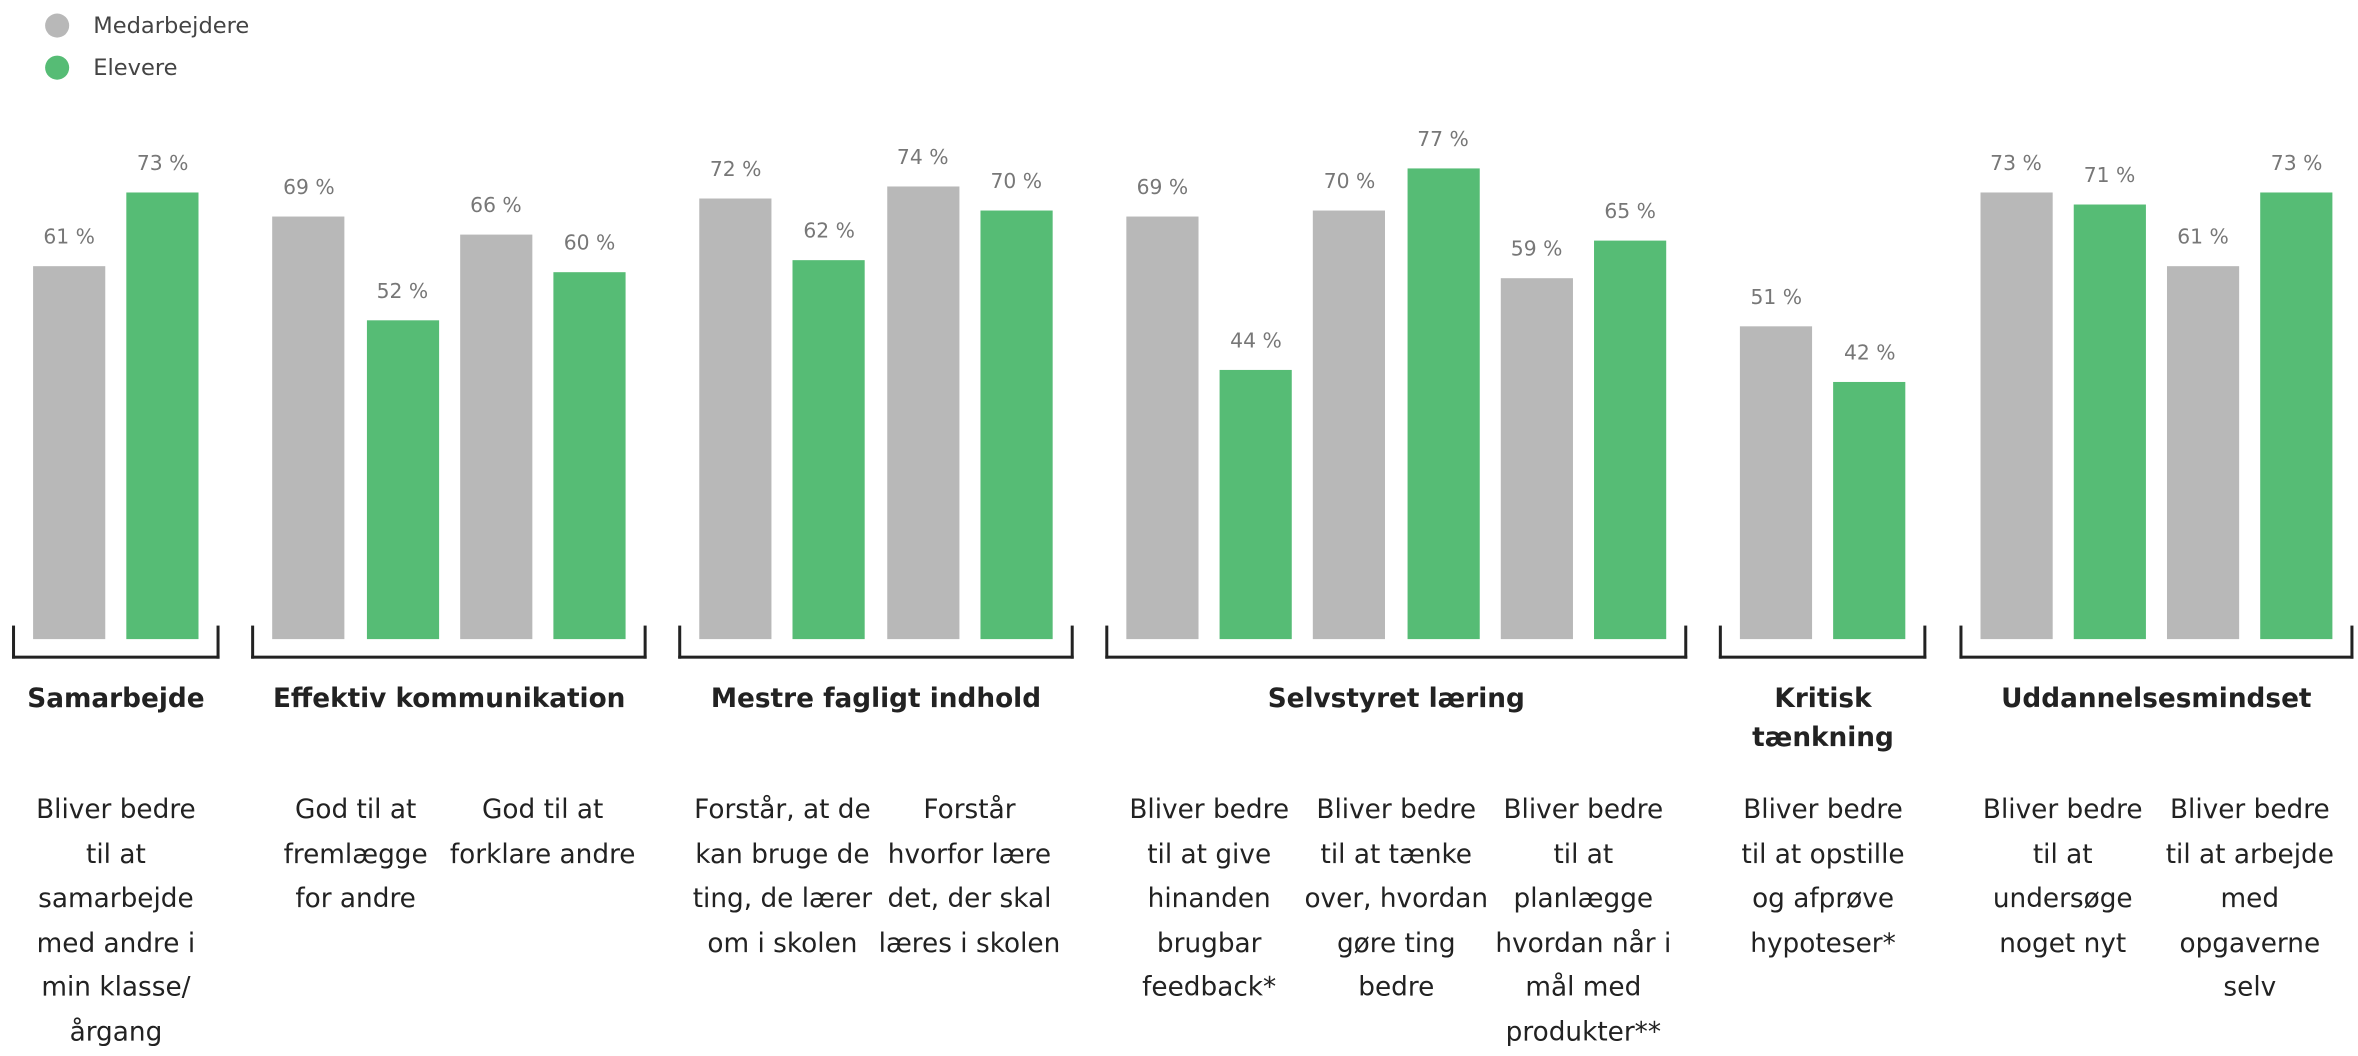 This screenshot has height=1056, width=2358. What do you see at coordinates (449, 699) in the screenshot?
I see `group-title: Effektiv kommunikation` at bounding box center [449, 699].